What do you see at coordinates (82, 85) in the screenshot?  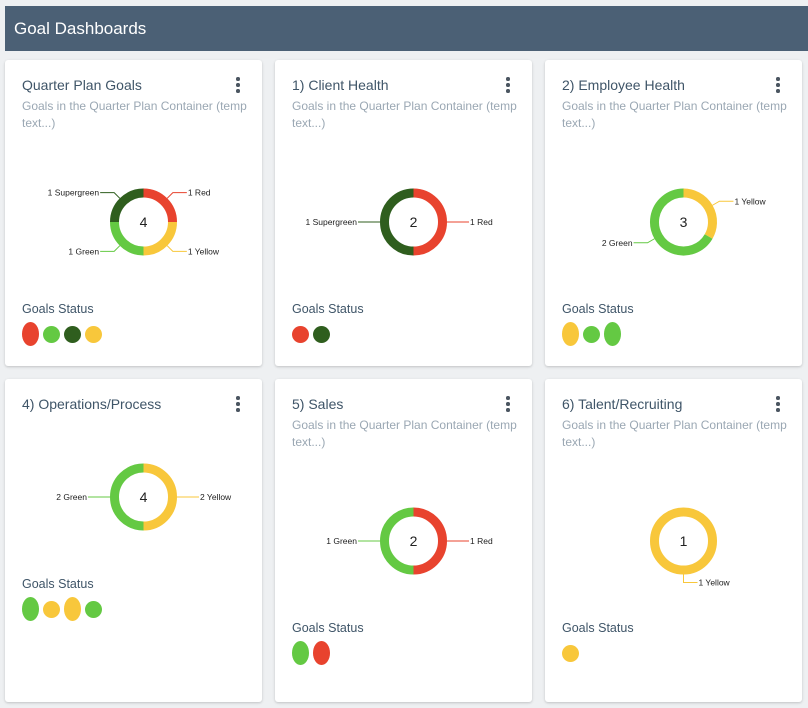 I see `card-title: Quarter Plan Goals` at bounding box center [82, 85].